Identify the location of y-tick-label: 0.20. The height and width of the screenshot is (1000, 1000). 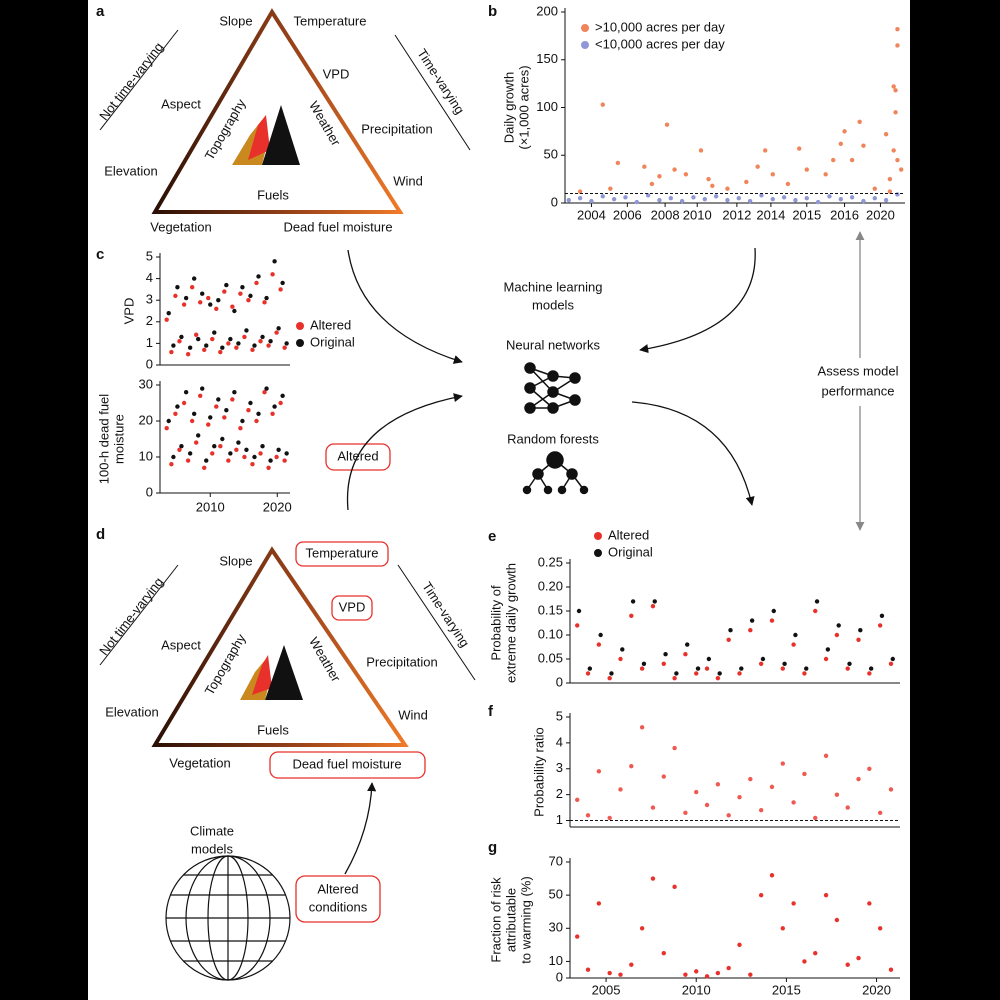
(550, 585).